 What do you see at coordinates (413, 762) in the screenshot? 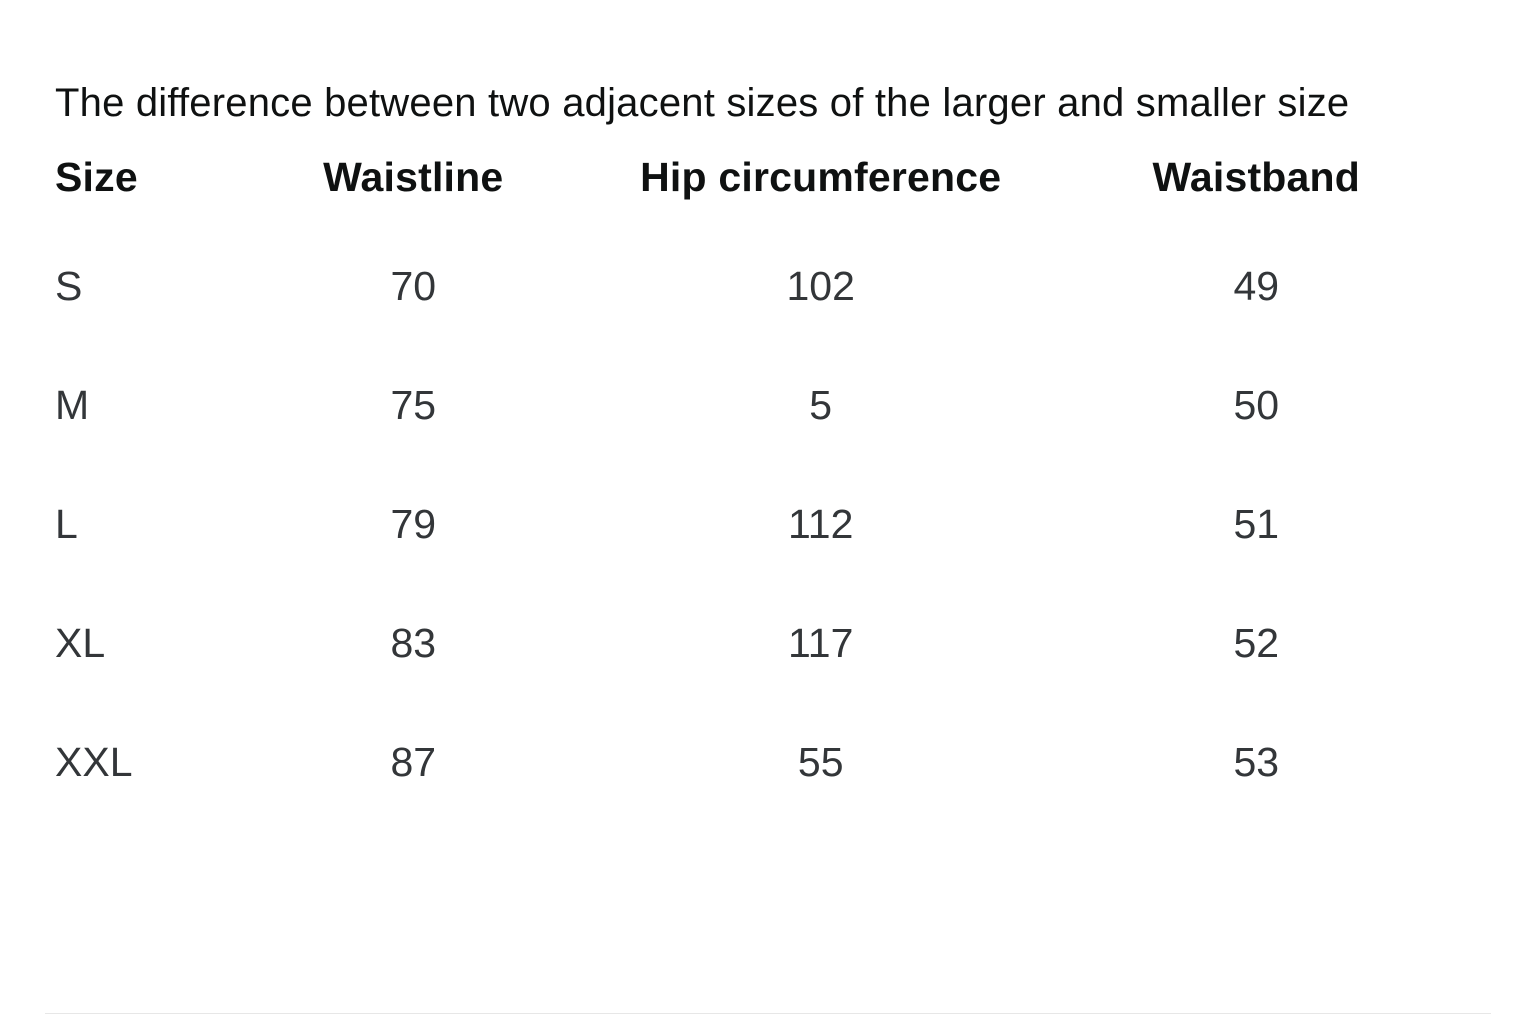
I see `cell-waistline: 87` at bounding box center [413, 762].